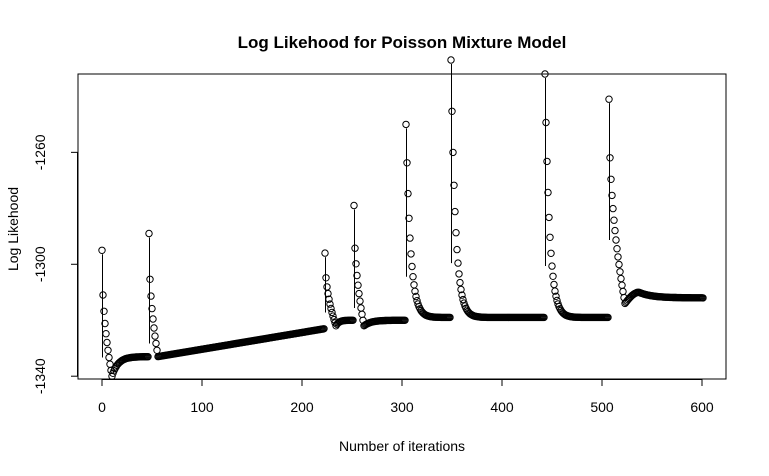 This screenshot has width=769, height=476. I want to click on x-axis-title: Number of iterations, so click(402, 446).